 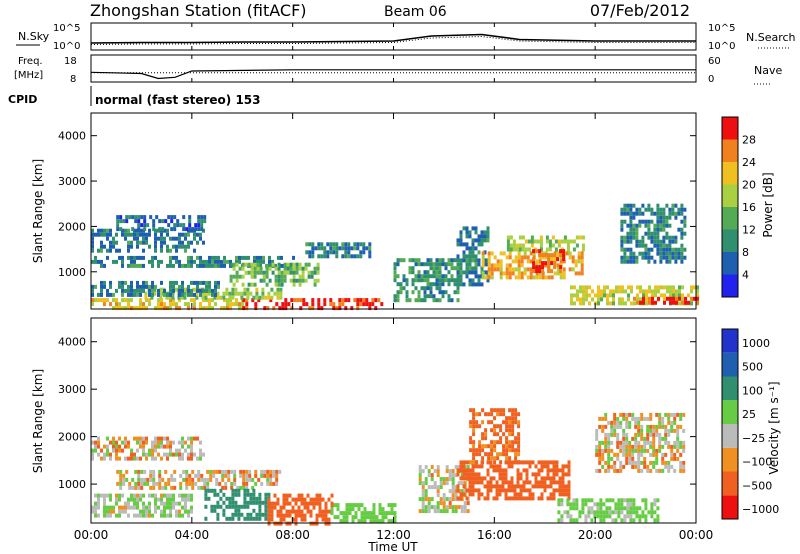 What do you see at coordinates (730, 341) in the screenshot?
I see `colorbar-segment` at bounding box center [730, 341].